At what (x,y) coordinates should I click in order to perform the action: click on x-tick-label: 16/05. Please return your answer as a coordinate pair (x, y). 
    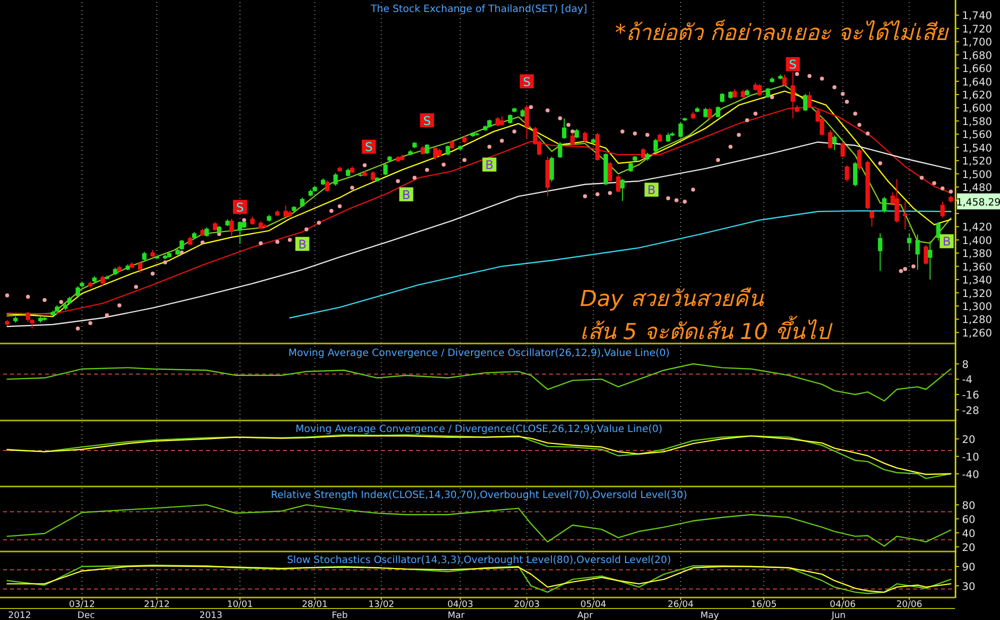
    Looking at the image, I should click on (763, 605).